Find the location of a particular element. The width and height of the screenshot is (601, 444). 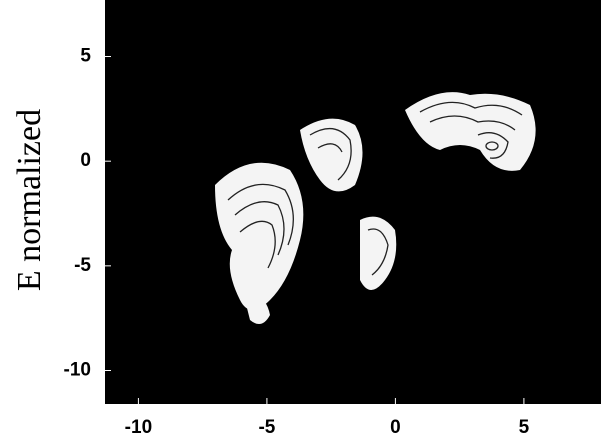

y-axis-label: E normalized is located at coordinates (29, 200).